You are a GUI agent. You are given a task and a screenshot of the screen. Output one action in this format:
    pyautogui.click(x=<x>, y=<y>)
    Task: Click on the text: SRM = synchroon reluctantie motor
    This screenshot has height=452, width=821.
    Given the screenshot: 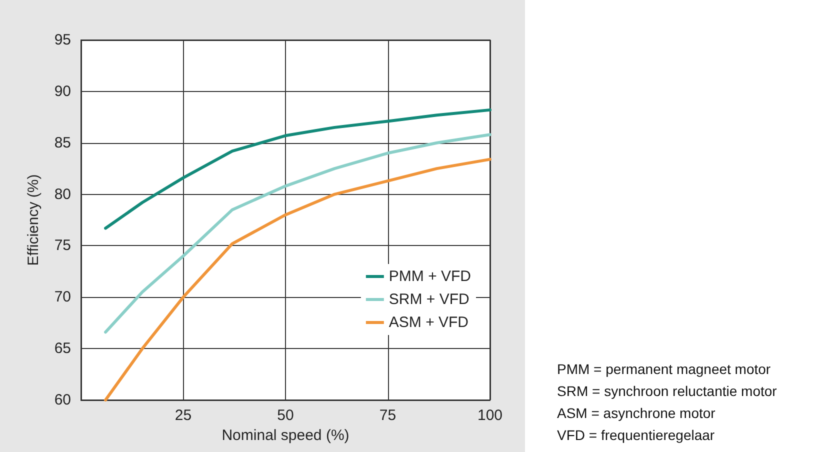 What is the action you would take?
    pyautogui.click(x=667, y=391)
    